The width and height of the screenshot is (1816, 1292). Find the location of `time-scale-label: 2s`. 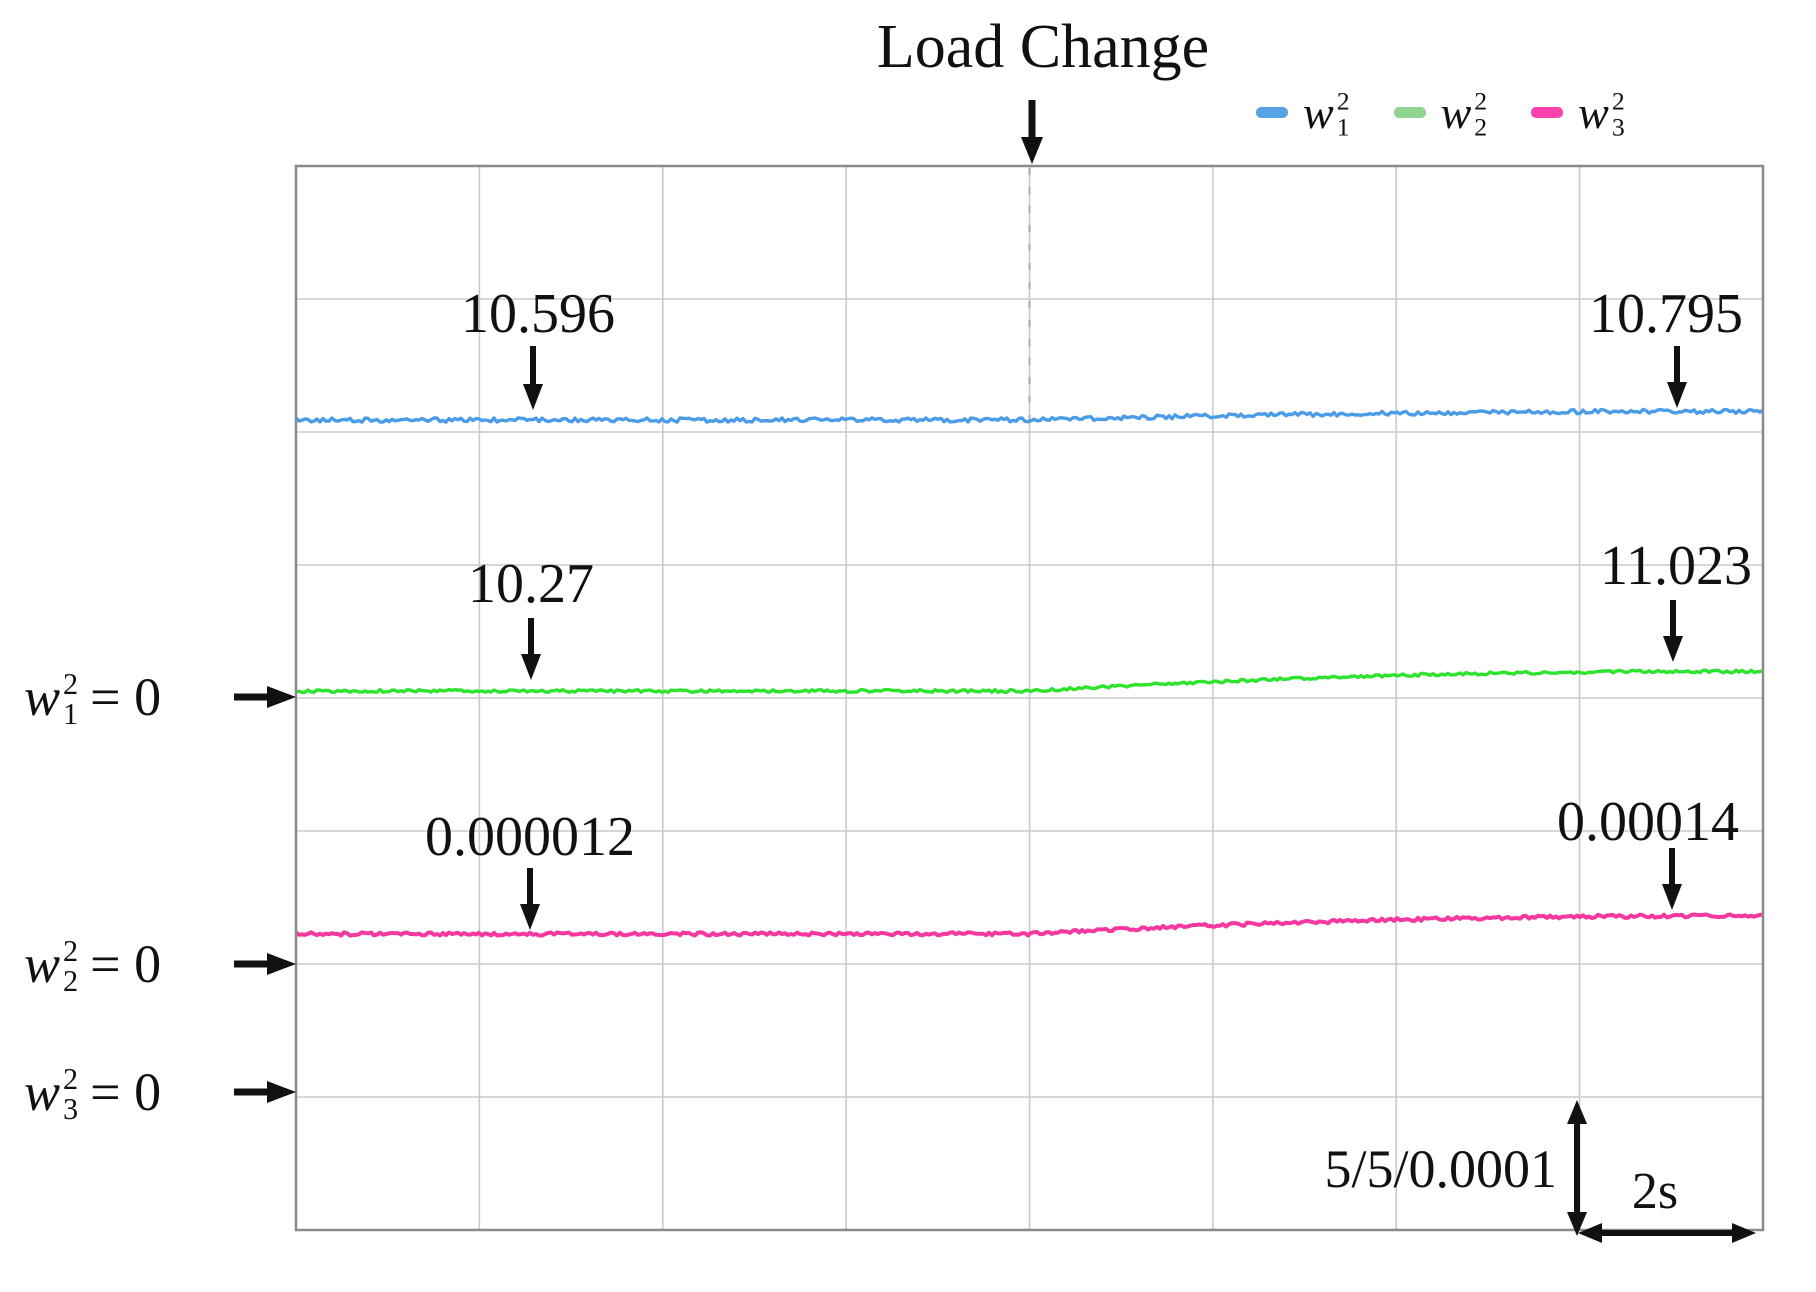

time-scale-label: 2s is located at coordinates (1655, 1191).